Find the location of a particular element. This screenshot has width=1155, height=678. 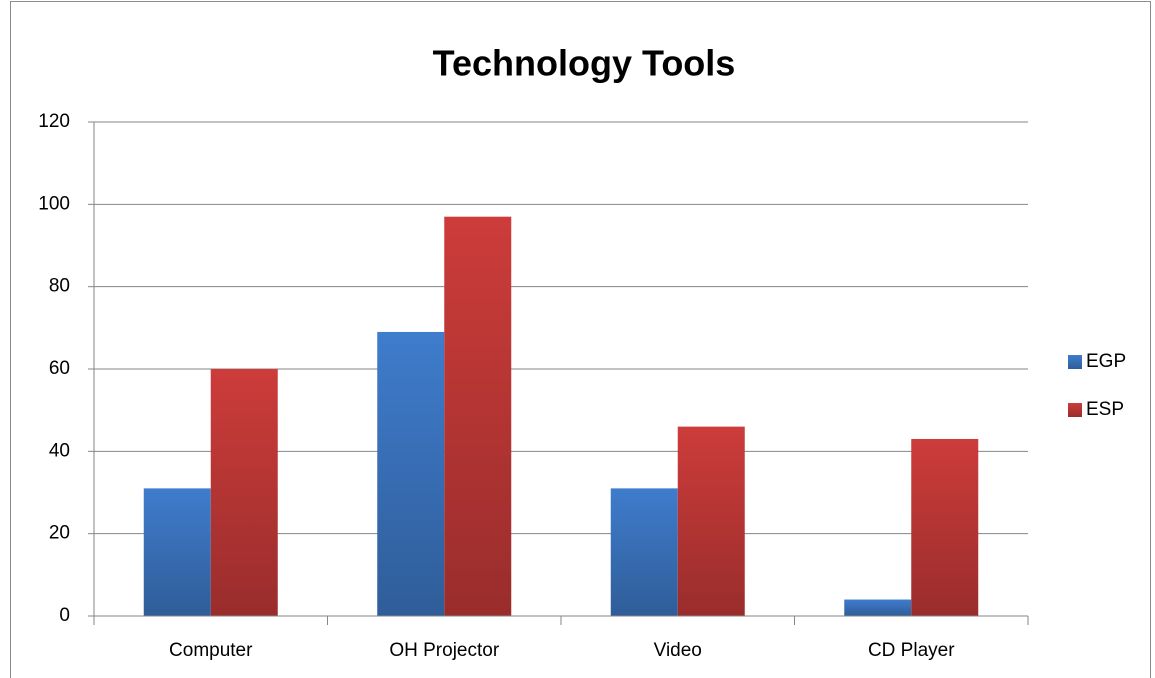

x-tick-label: Computer is located at coordinates (211, 650).